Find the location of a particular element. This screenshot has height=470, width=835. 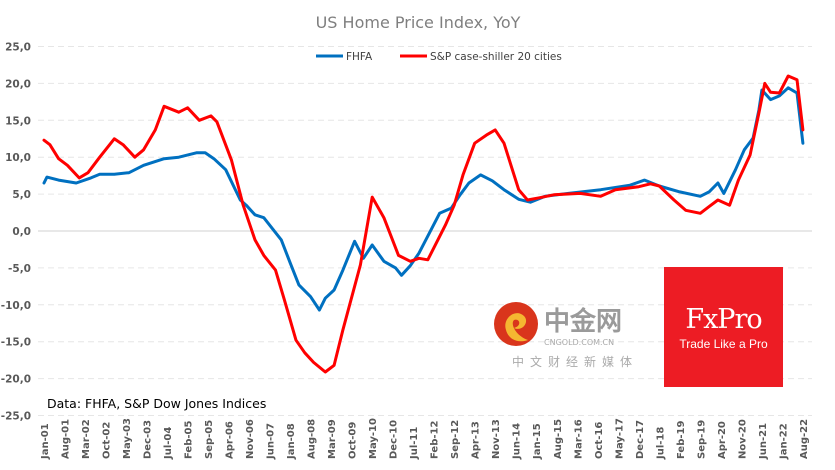

x-tick-label: Dec-17 is located at coordinates (640, 439).